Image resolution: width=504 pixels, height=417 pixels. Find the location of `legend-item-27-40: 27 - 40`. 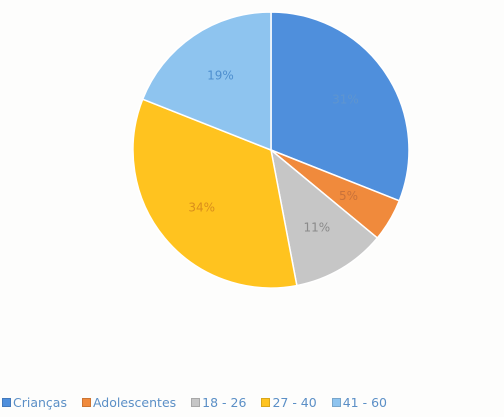

legend-item-27-40: 27 - 40 is located at coordinates (289, 402).